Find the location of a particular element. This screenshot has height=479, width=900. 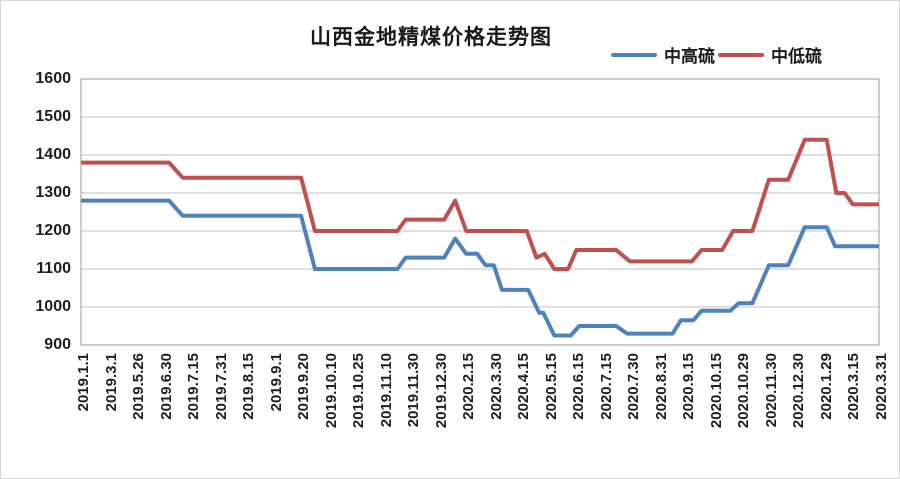

y-tick-label: 1000 is located at coordinates (53, 306).